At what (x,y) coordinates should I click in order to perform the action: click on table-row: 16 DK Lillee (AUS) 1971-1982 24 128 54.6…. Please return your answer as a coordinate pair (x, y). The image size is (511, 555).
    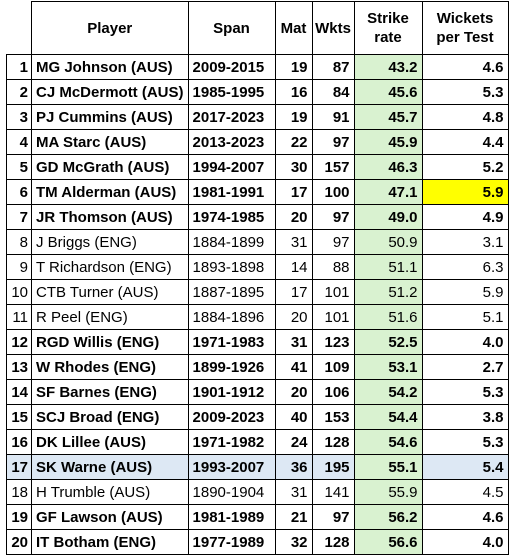
    Looking at the image, I should click on (257, 442).